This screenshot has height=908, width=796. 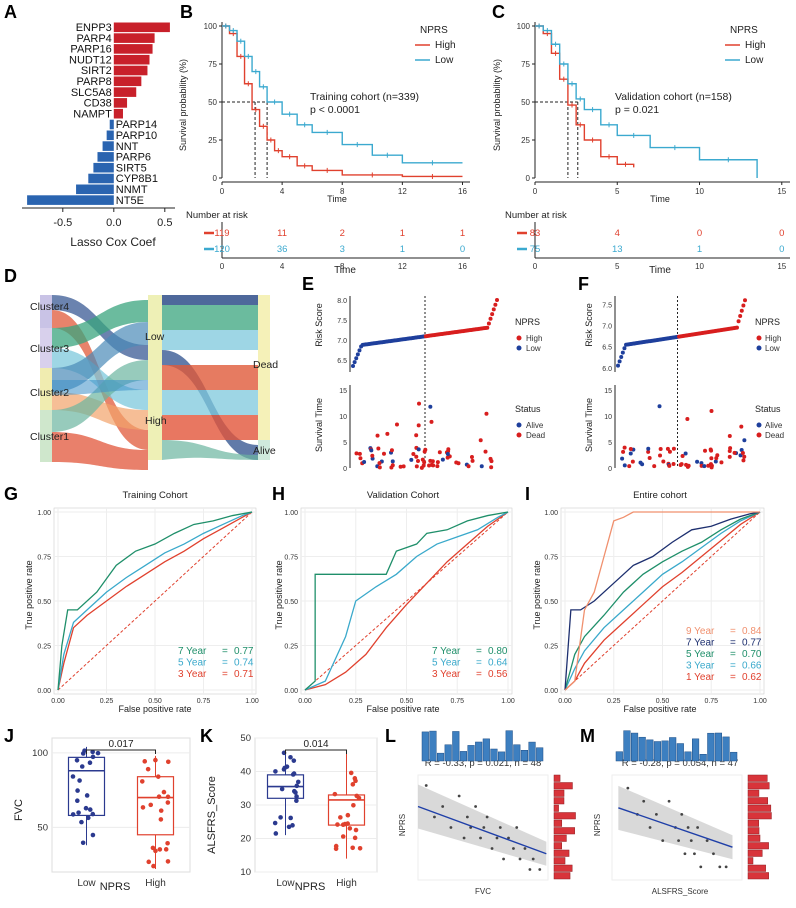 What do you see at coordinates (131, 59) in the screenshot?
I see `bar-nudt12` at bounding box center [131, 59].